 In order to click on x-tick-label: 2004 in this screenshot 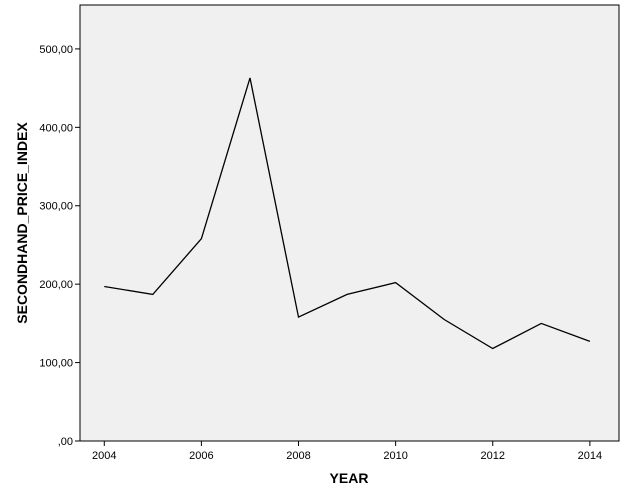, I will do `click(104, 456)`.